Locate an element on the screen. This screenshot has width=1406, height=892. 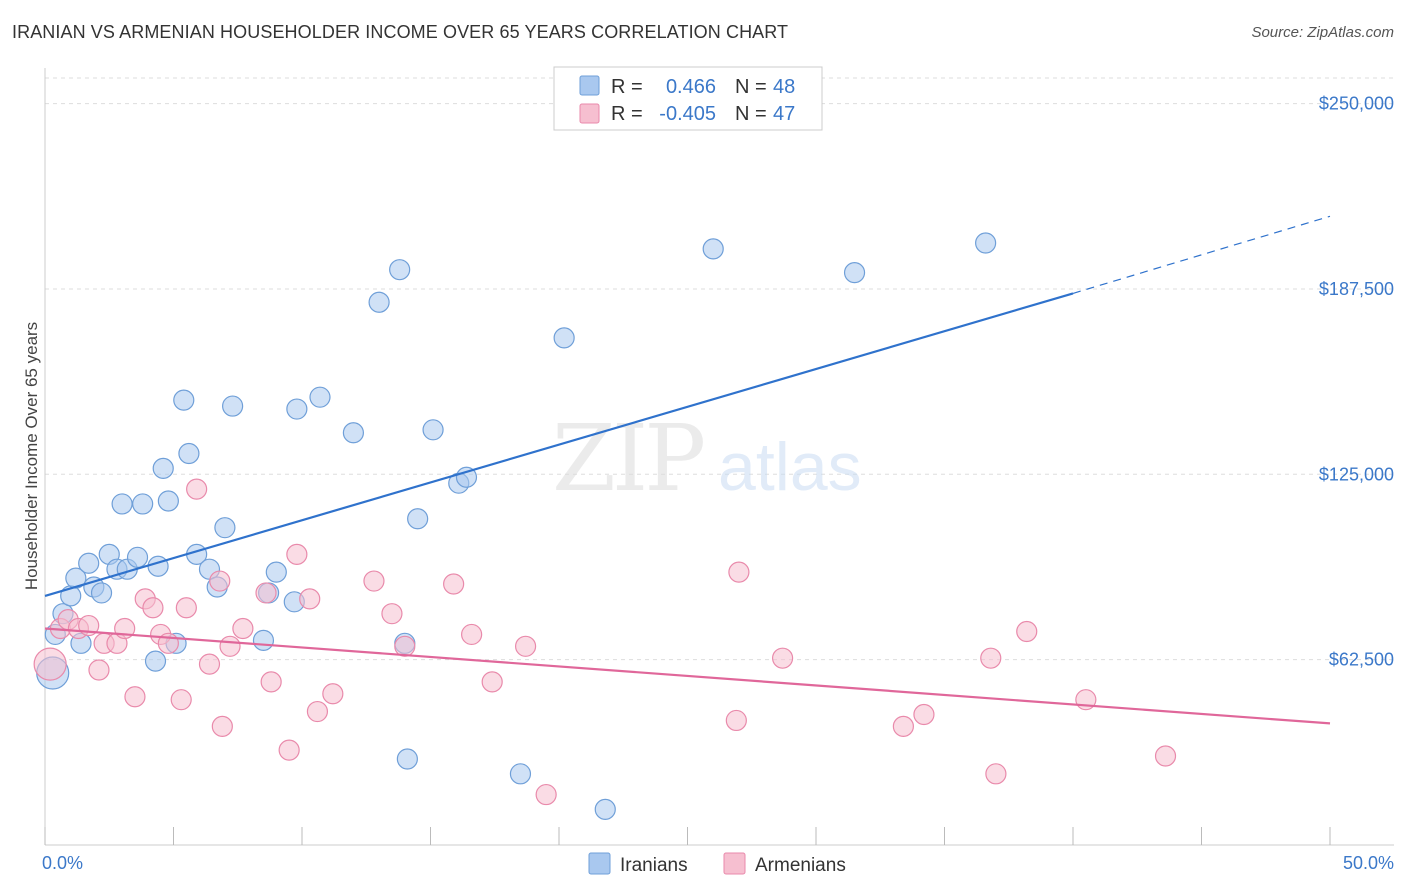
bottom-legend-swatch-armenians is located at coordinates (734, 863).